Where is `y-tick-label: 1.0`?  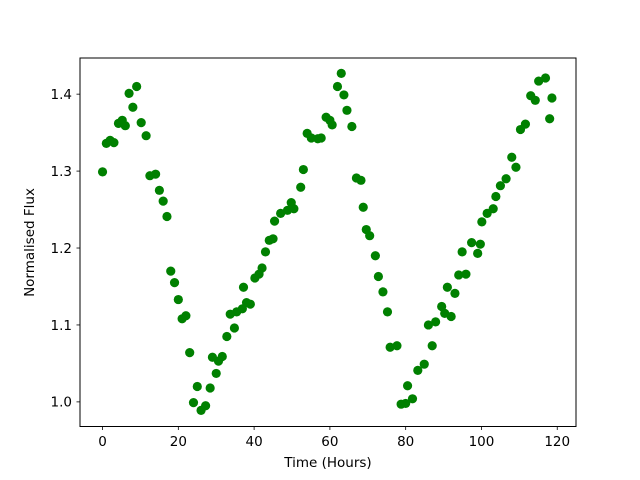 y-tick-label: 1.0 is located at coordinates (61, 403).